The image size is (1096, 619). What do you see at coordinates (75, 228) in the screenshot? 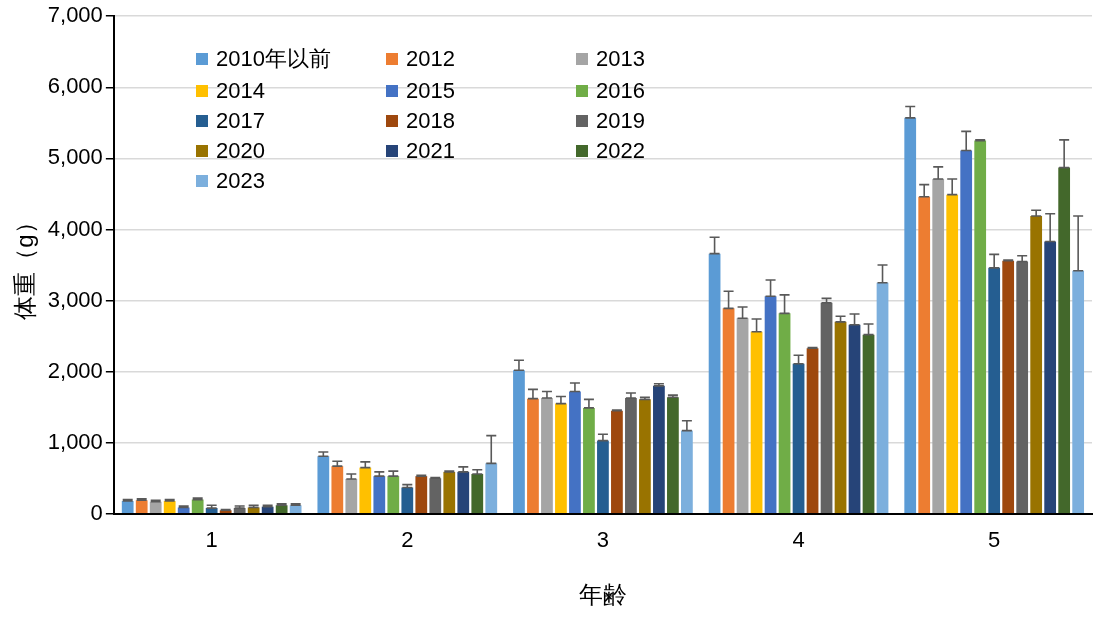
I see `y-tick-label: 4,000` at bounding box center [75, 228].